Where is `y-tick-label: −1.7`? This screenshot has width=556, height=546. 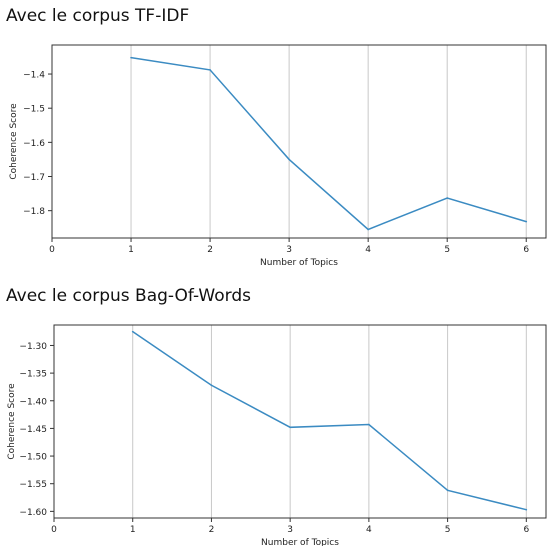 y-tick-label: −1.7 is located at coordinates (34, 178).